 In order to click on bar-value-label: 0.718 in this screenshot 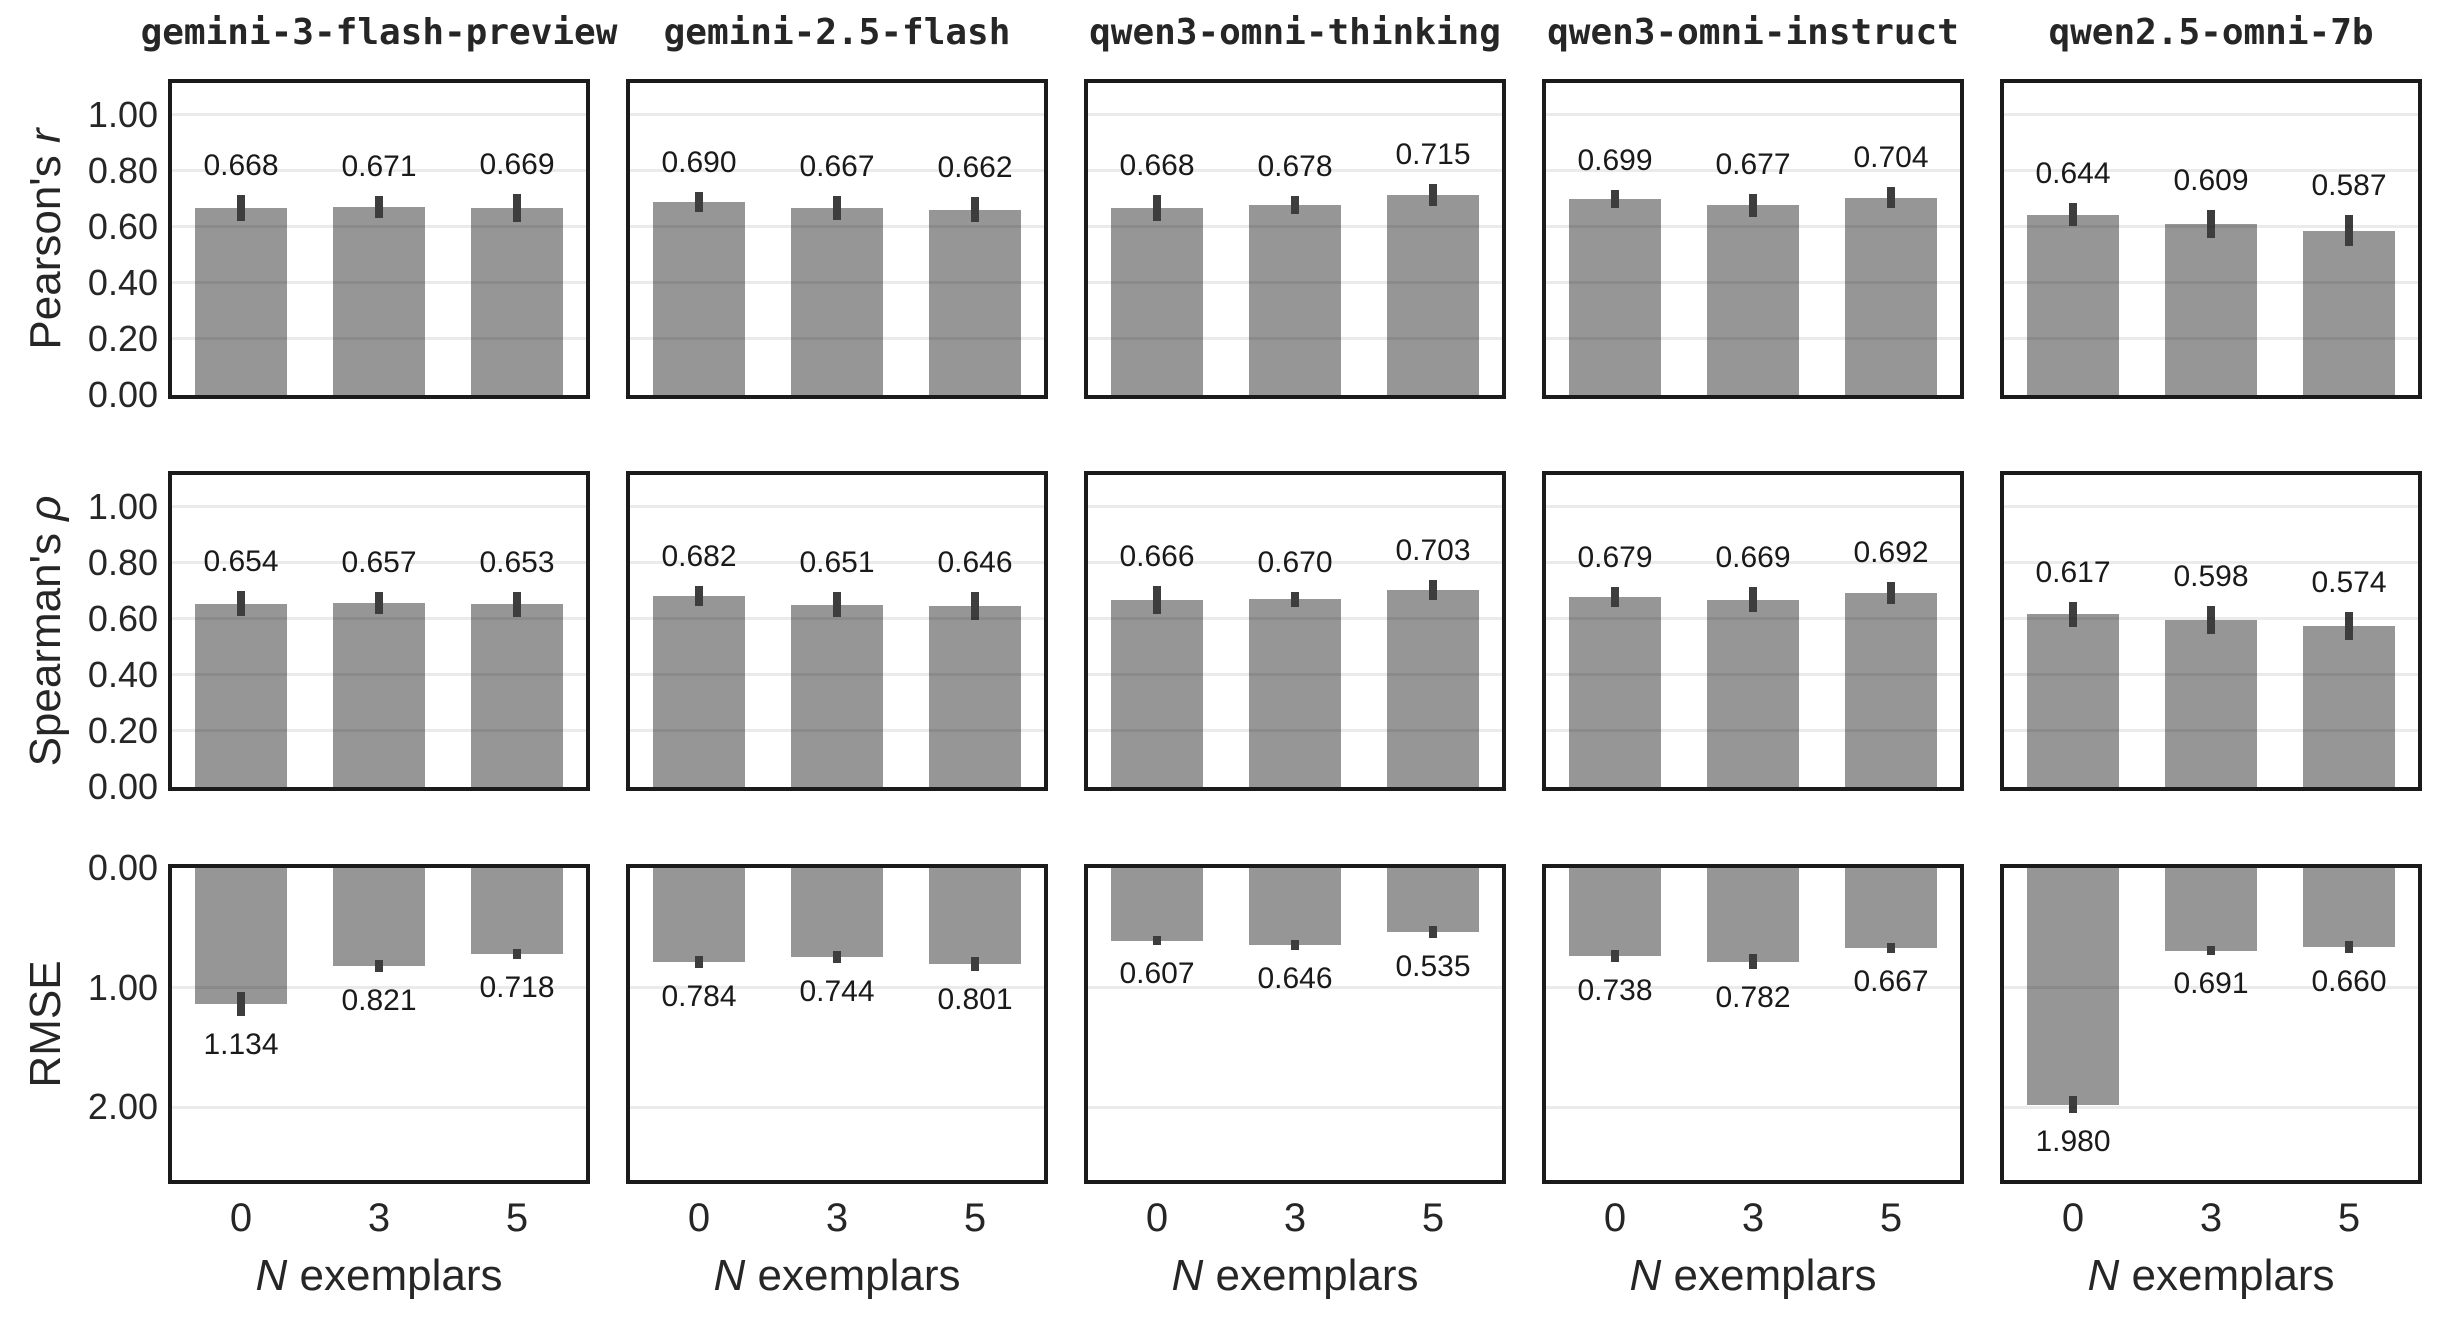, I will do `click(517, 987)`.